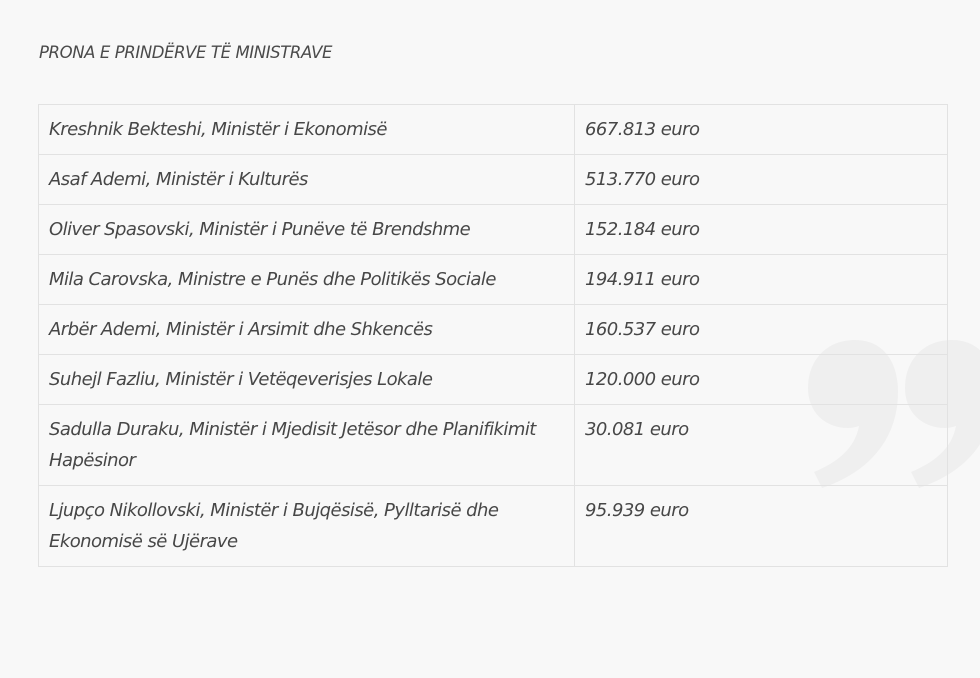 The width and height of the screenshot is (980, 678). I want to click on asset-value-cell: 194.911 euro, so click(761, 279).